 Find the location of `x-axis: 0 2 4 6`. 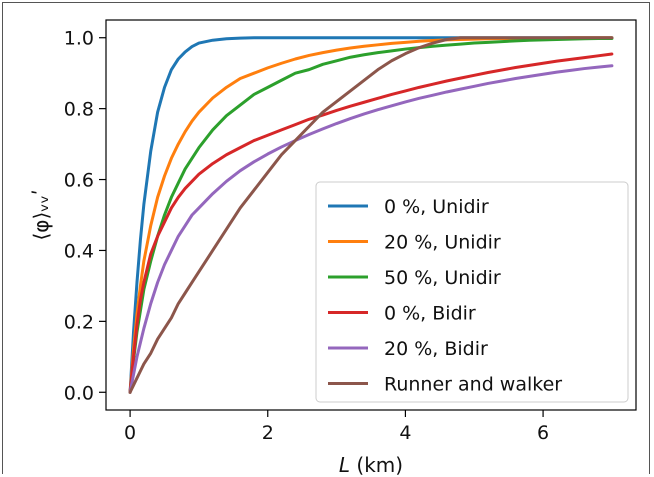

x-axis: 0 2 4 6 is located at coordinates (336, 427).